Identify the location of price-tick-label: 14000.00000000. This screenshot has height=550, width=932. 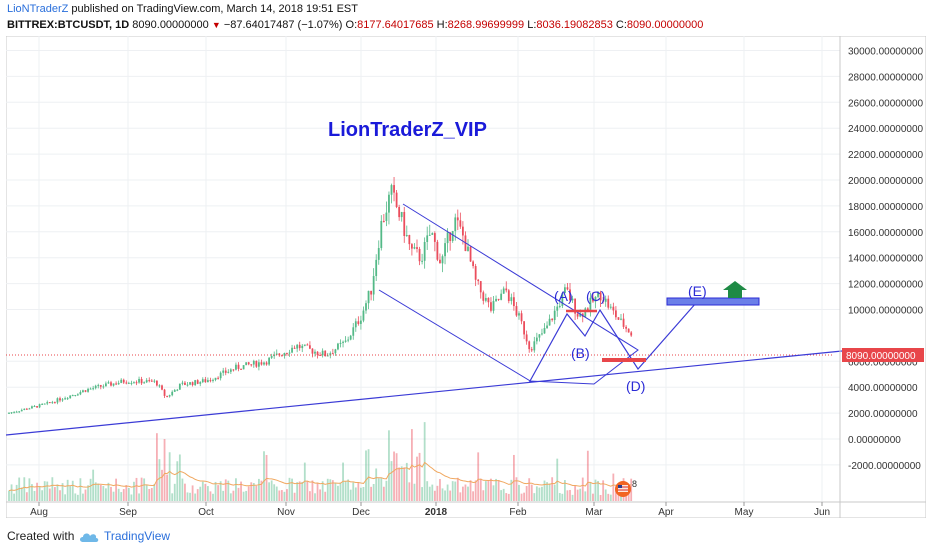
(886, 259).